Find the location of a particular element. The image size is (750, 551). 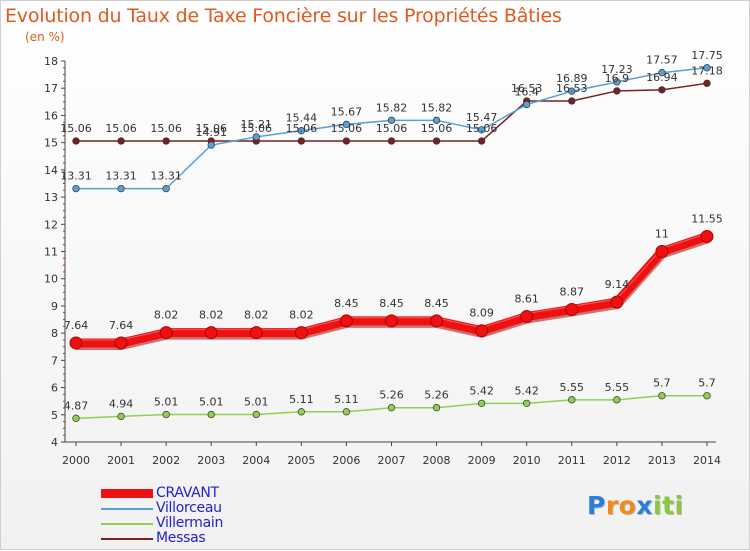

x-tick-label: 2006 is located at coordinates (346, 460).